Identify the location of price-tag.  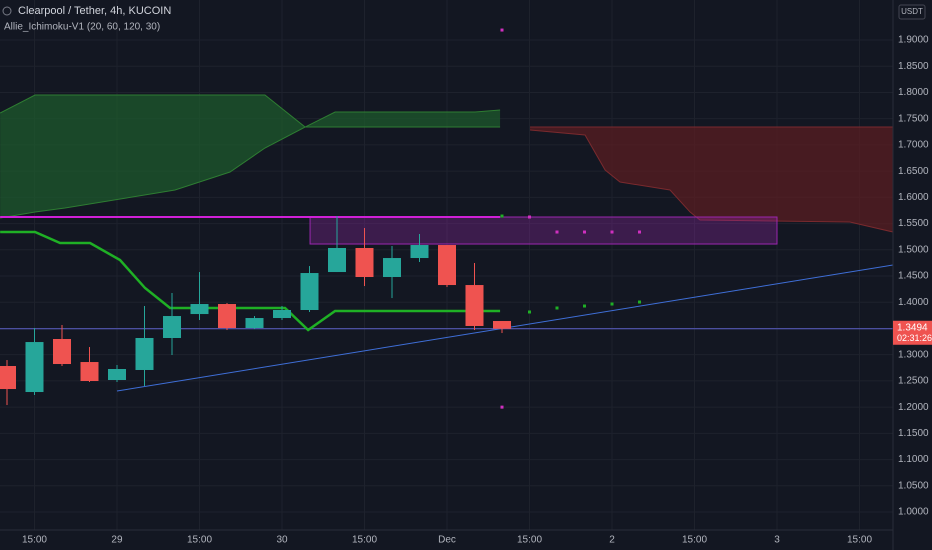
(912, 332).